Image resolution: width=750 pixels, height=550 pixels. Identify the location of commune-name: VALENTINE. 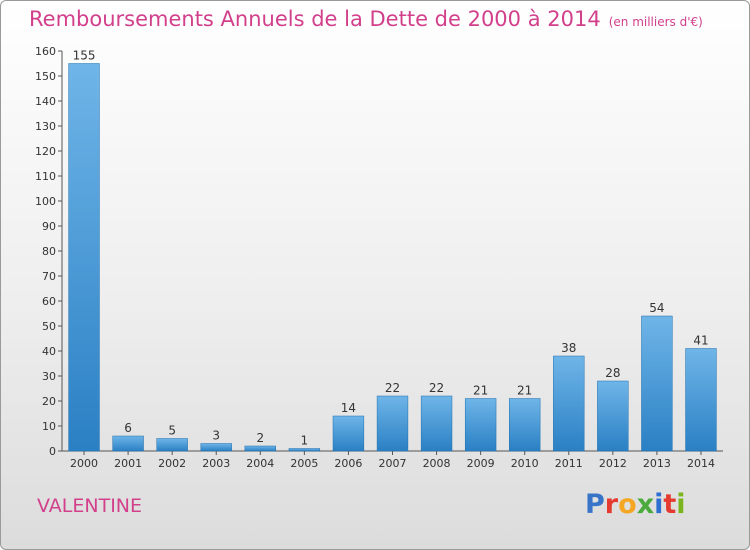
(90, 506).